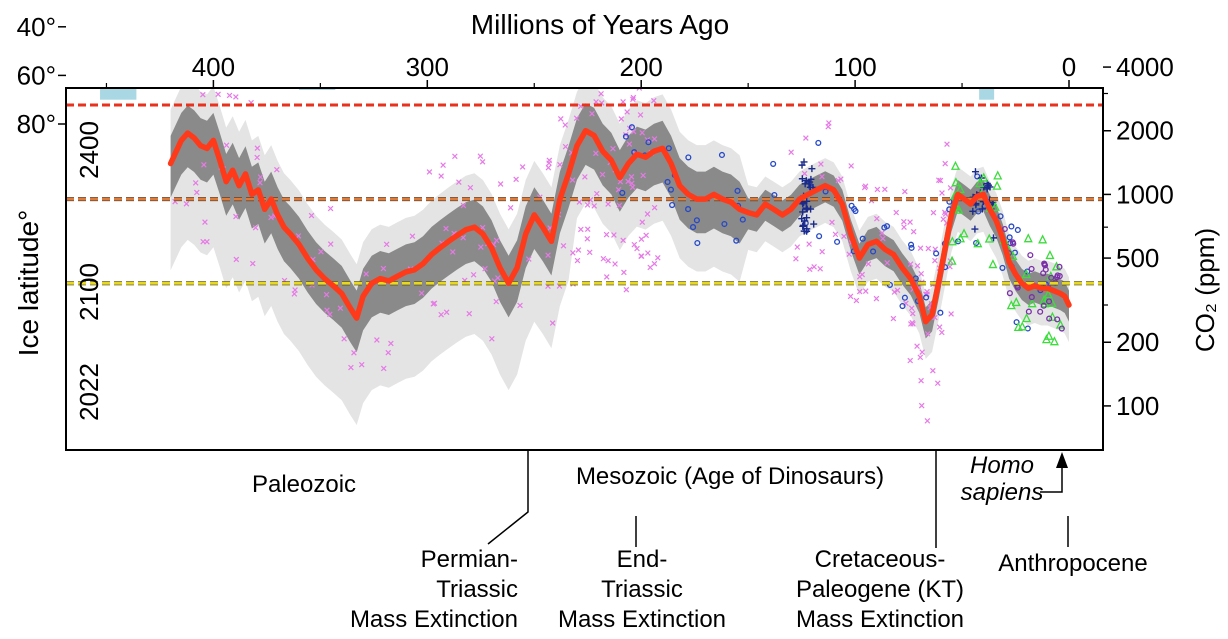 This screenshot has width=1228, height=639. I want to click on y-right-tick-label: 500, so click(1137, 258).